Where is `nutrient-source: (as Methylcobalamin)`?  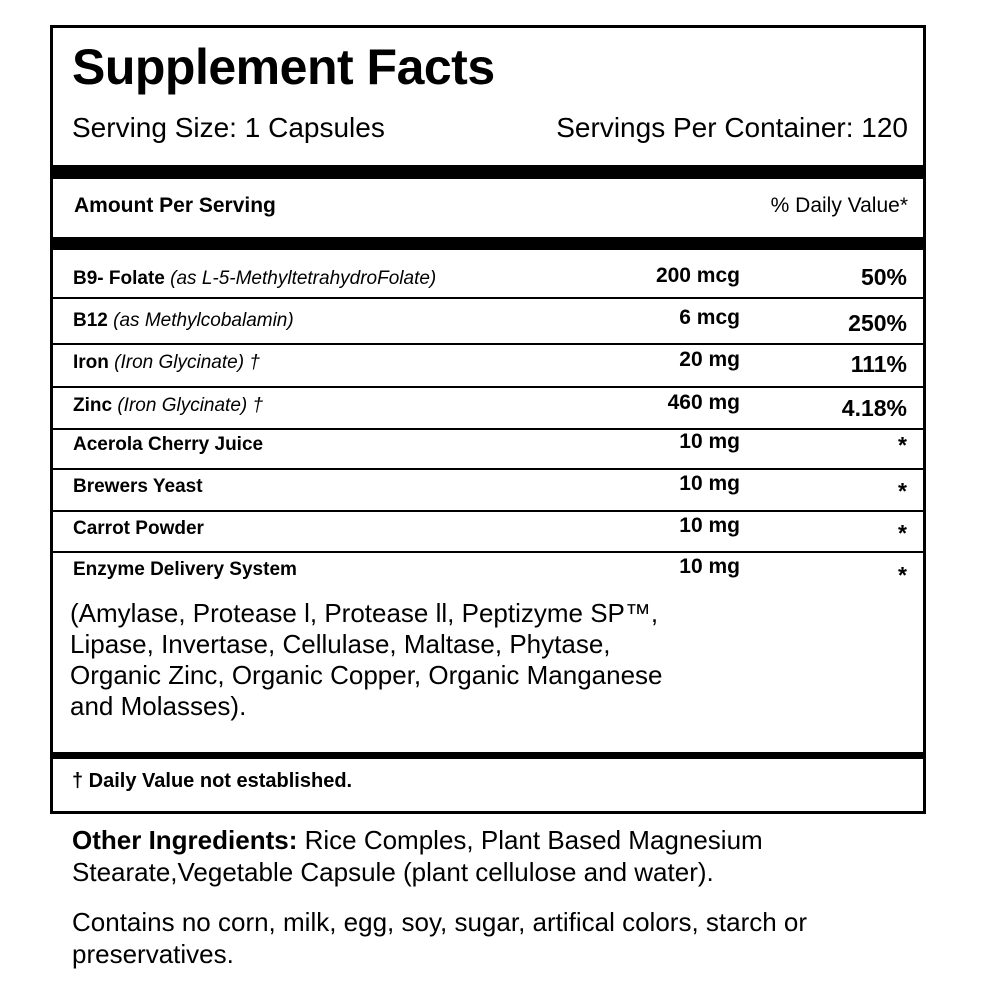 nutrient-source: (as Methylcobalamin) is located at coordinates (203, 320).